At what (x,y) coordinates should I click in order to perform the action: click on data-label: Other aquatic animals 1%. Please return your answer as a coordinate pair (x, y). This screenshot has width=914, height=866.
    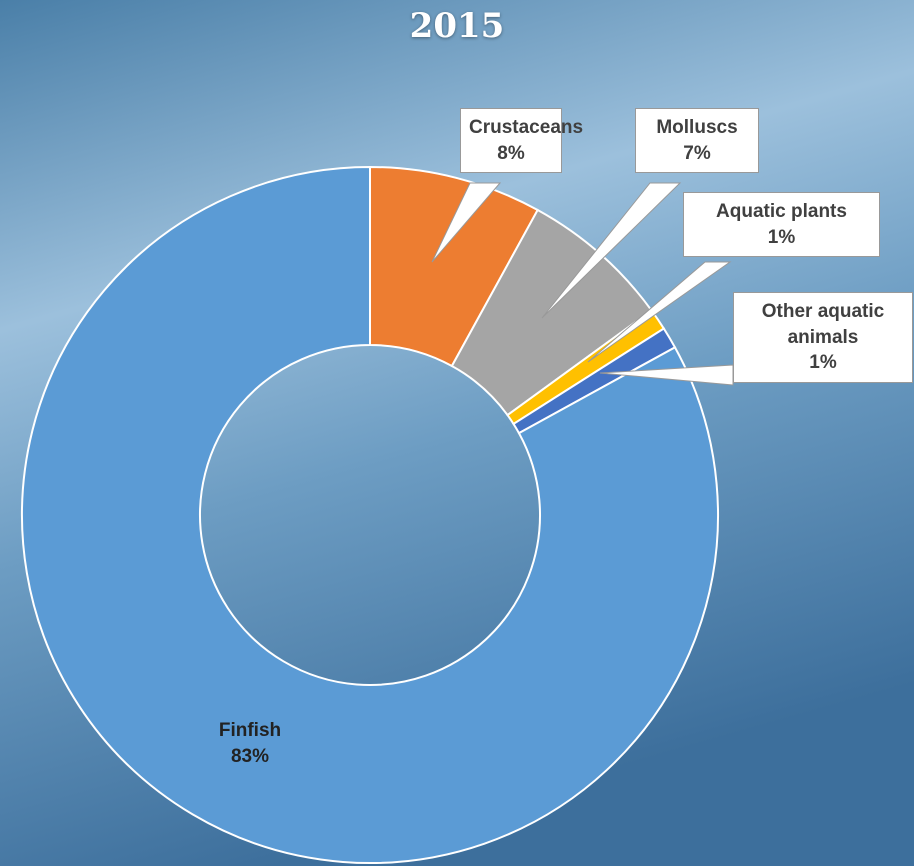
    Looking at the image, I should click on (823, 337).